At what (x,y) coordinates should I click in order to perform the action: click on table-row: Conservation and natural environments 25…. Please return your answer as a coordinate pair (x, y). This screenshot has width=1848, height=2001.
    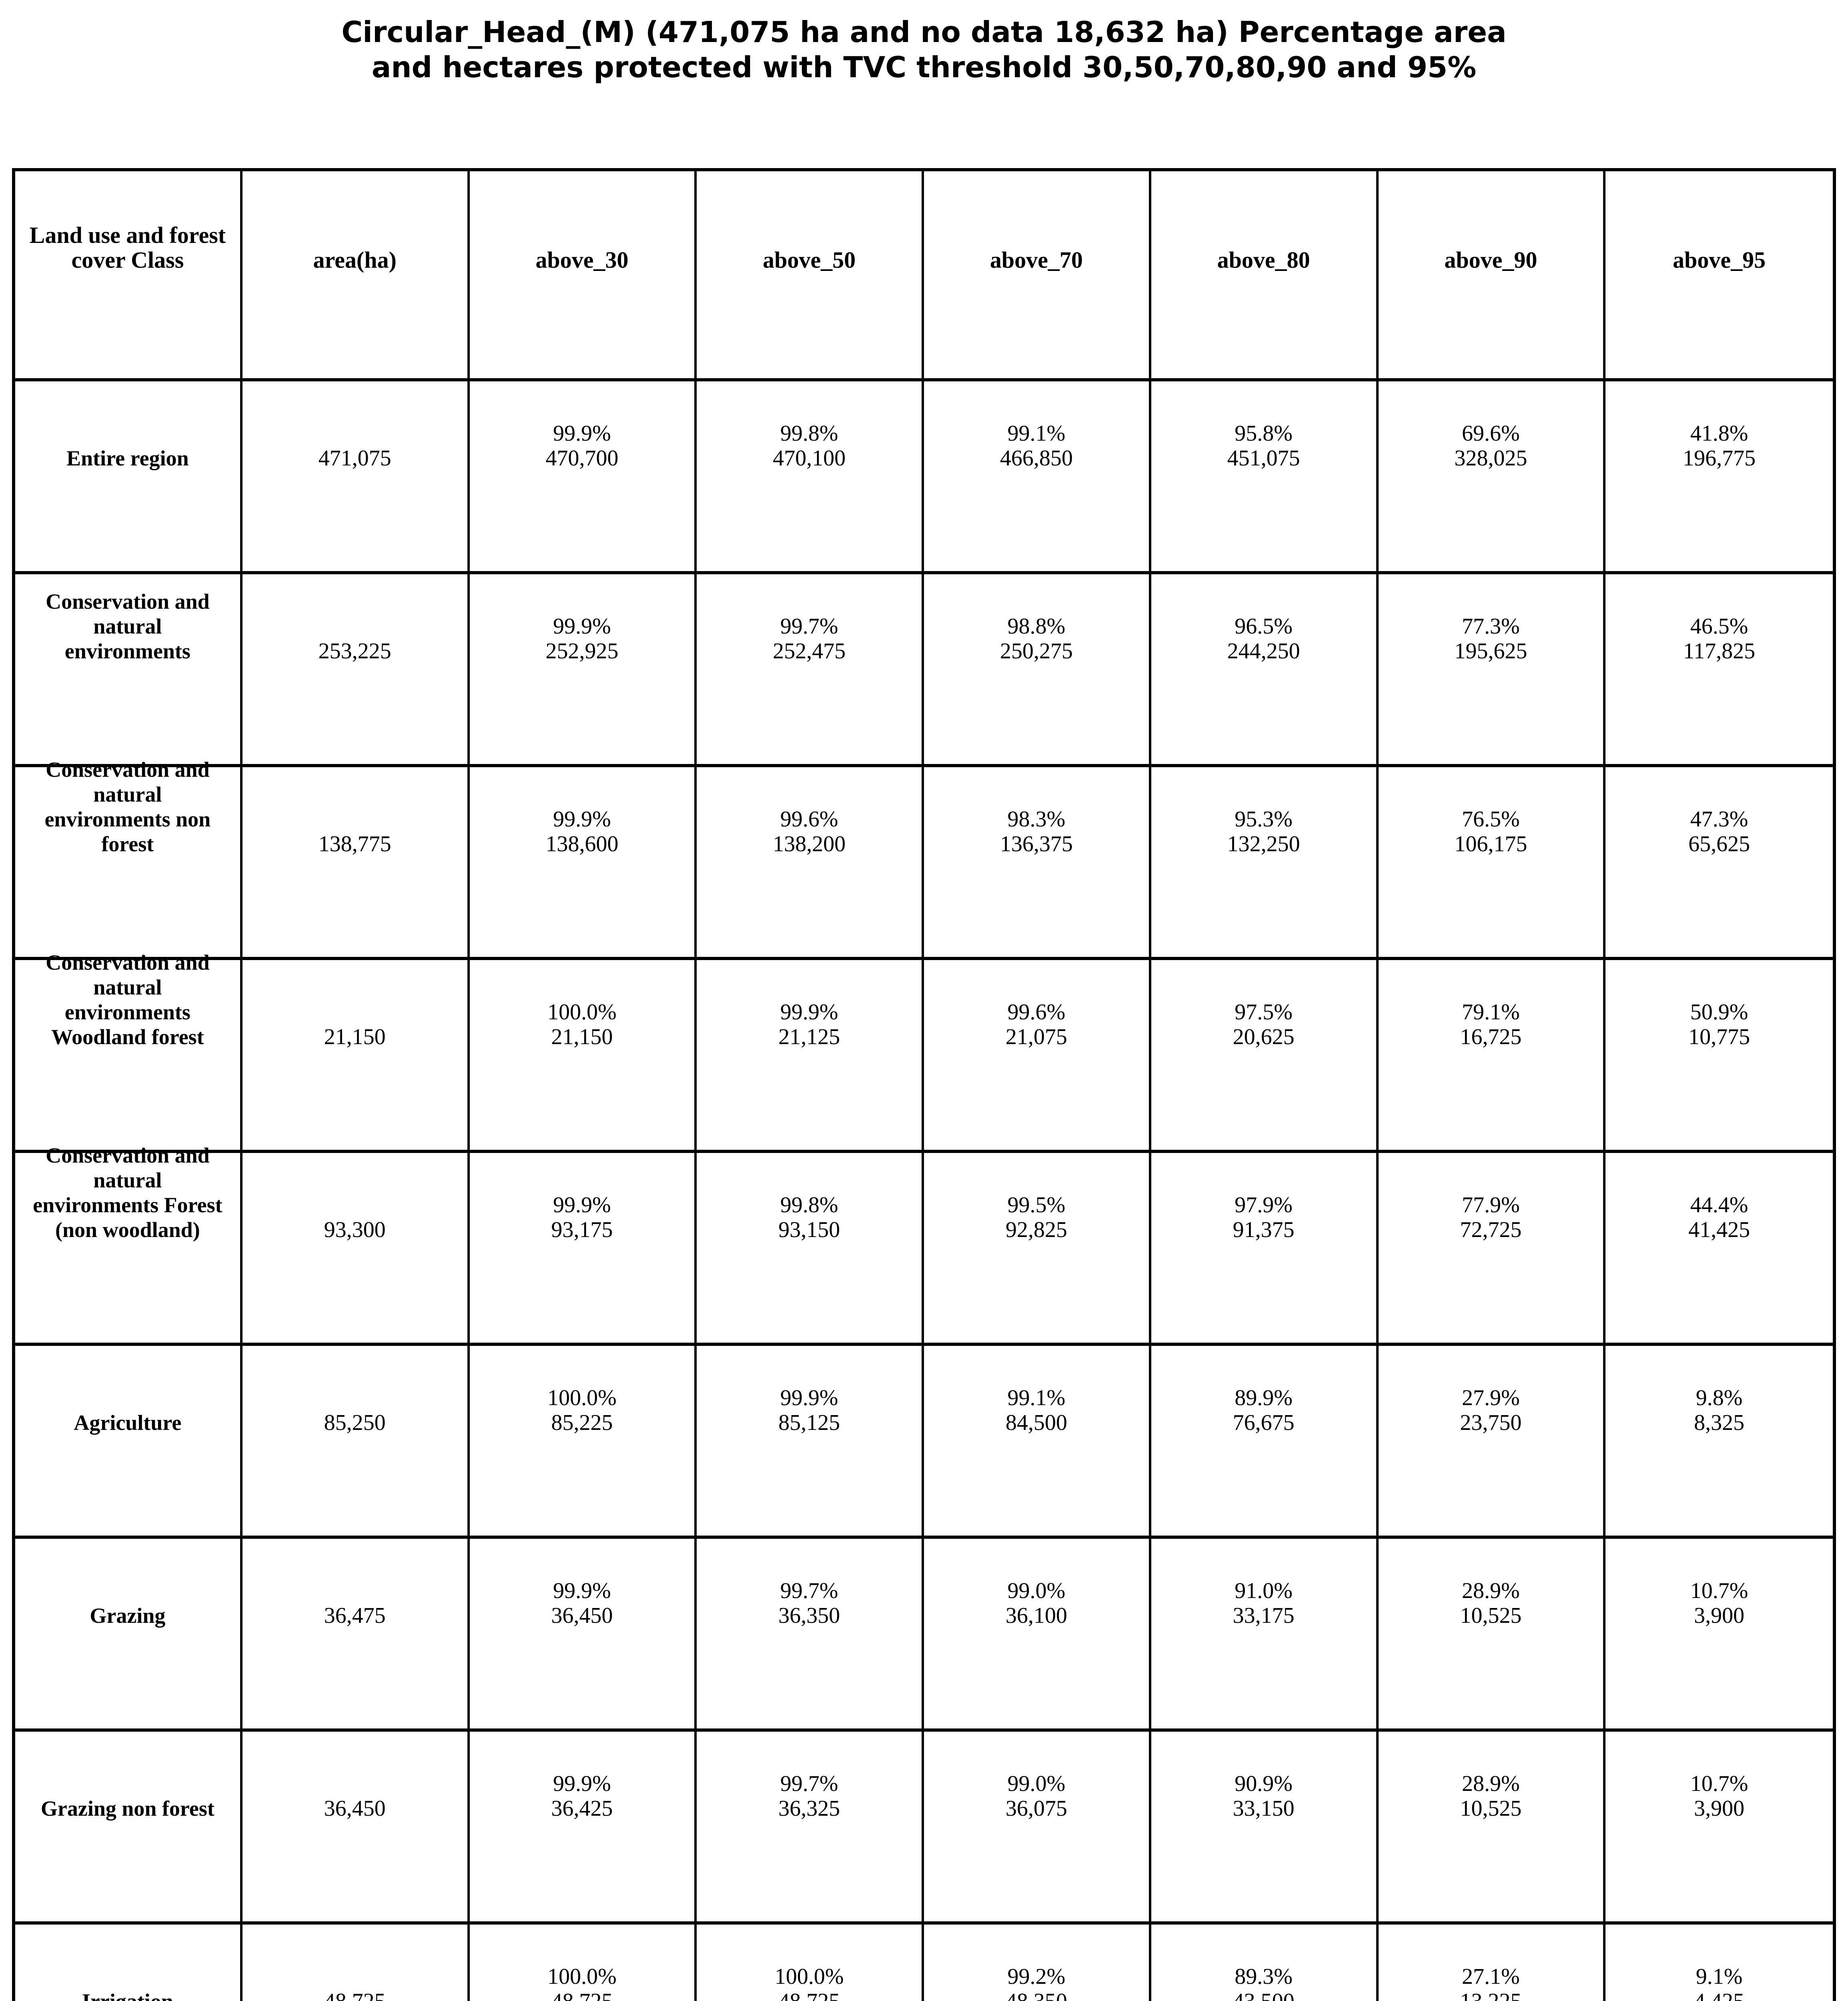
    Looking at the image, I should click on (924, 670).